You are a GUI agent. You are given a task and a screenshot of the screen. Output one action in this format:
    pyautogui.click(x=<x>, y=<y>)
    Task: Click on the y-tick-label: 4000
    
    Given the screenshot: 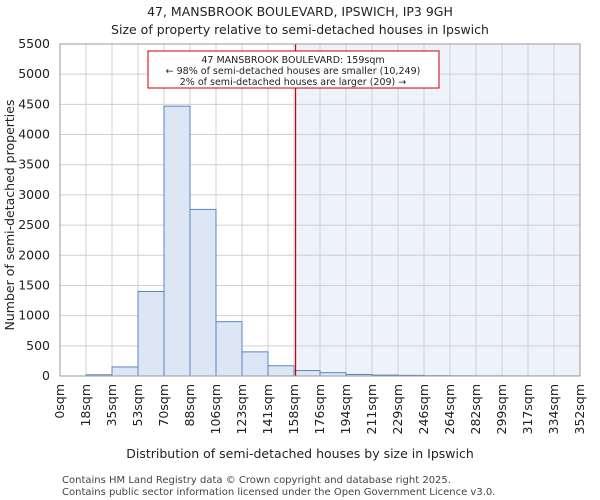 What is the action you would take?
    pyautogui.click(x=34, y=134)
    